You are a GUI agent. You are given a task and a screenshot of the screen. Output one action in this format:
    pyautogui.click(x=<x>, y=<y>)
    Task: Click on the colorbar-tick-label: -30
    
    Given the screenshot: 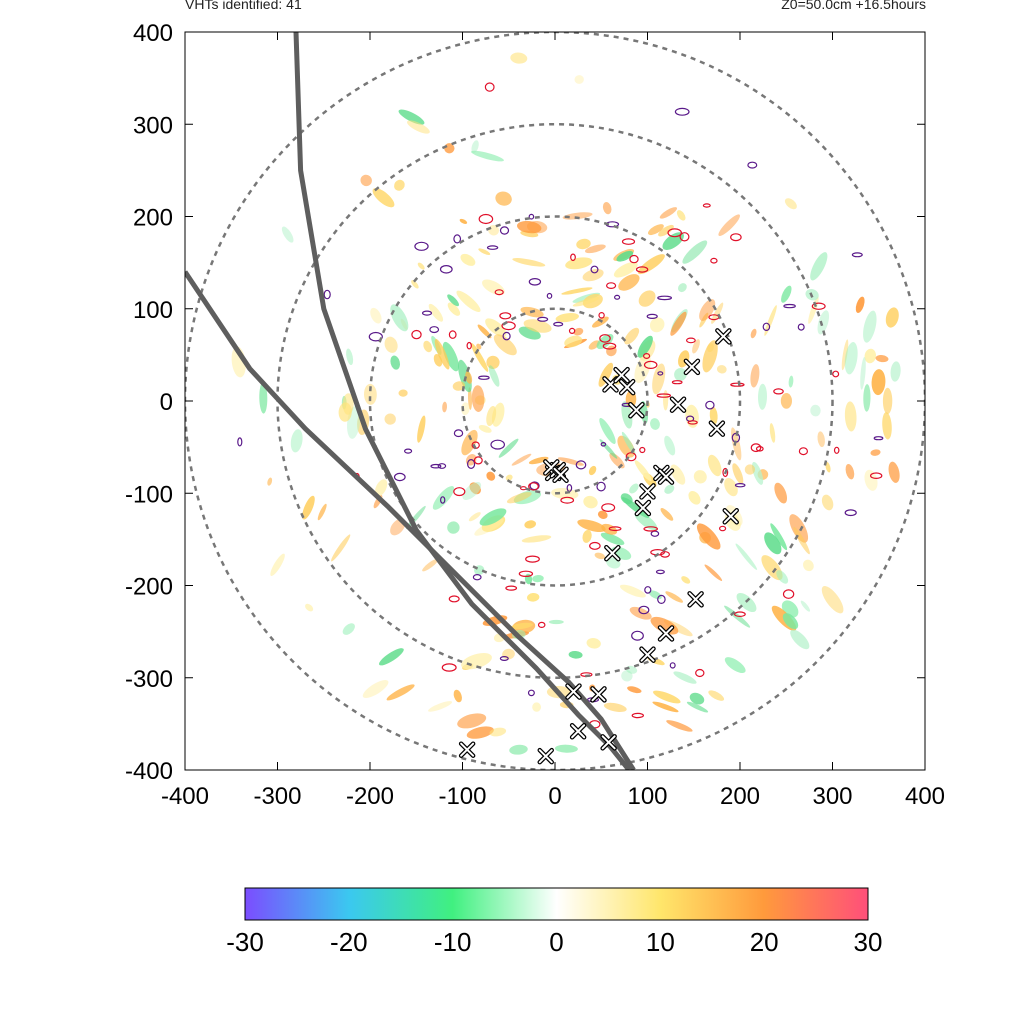 What is the action you would take?
    pyautogui.click(x=245, y=942)
    